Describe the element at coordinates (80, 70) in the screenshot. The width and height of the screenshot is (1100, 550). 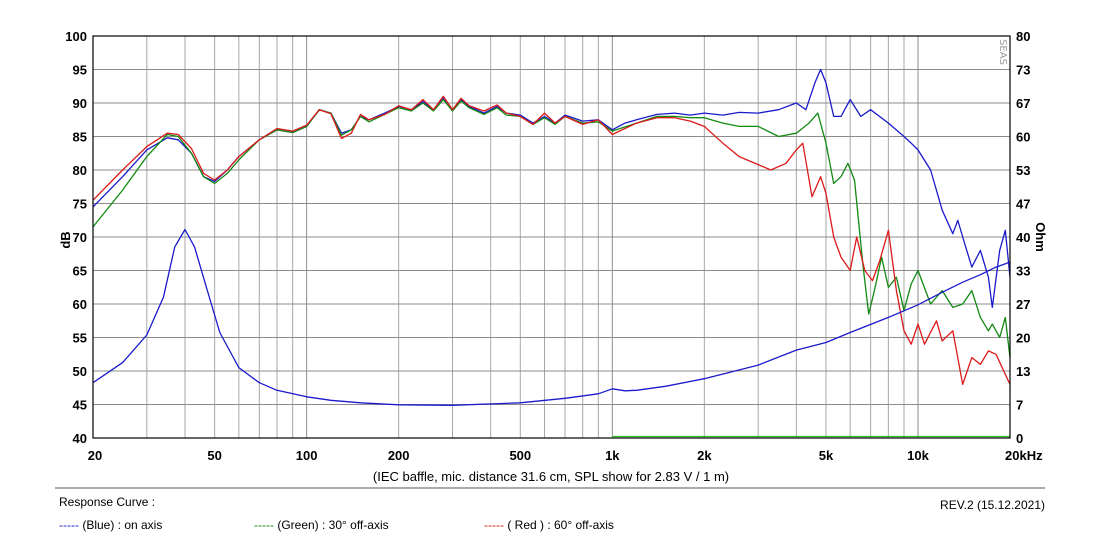
I see `y-tick-label: 95` at that location.